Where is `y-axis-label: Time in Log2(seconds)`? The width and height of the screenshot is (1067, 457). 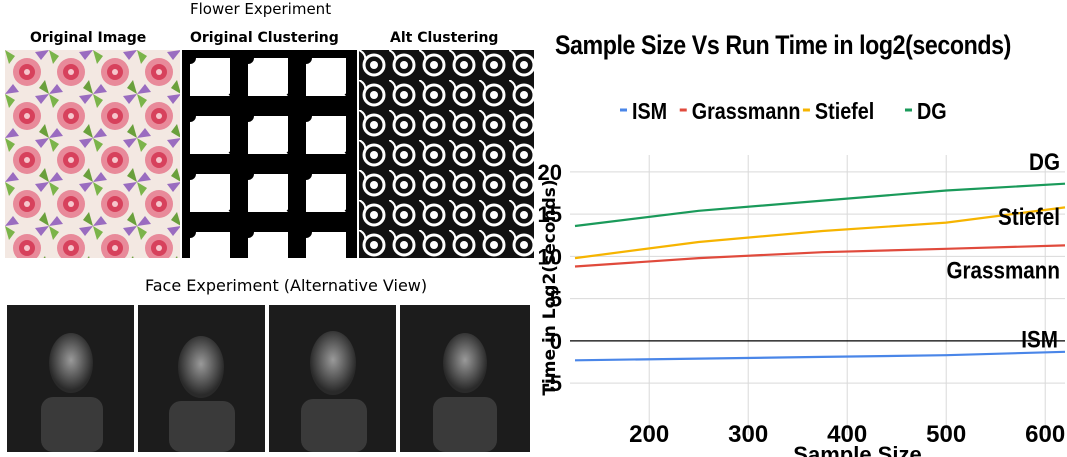 y-axis-label: Time in Log2(seconds) is located at coordinates (550, 287).